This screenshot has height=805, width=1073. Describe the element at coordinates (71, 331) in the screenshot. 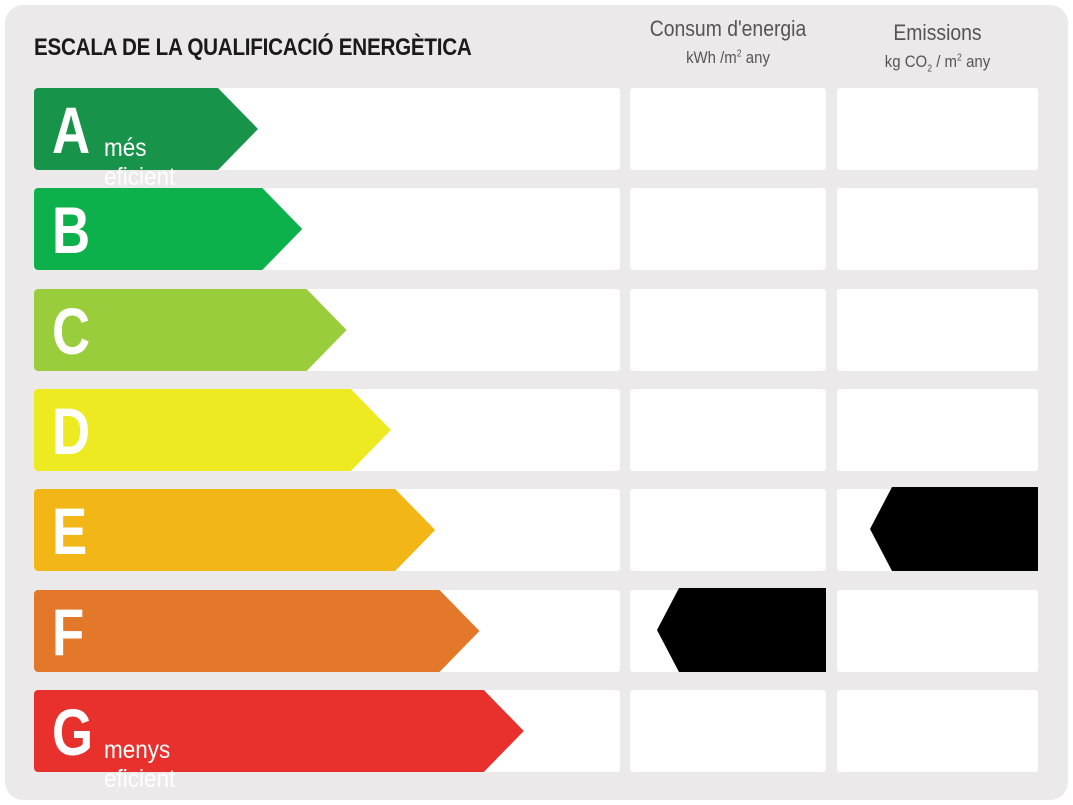

I see `rating-letter: C` at that location.